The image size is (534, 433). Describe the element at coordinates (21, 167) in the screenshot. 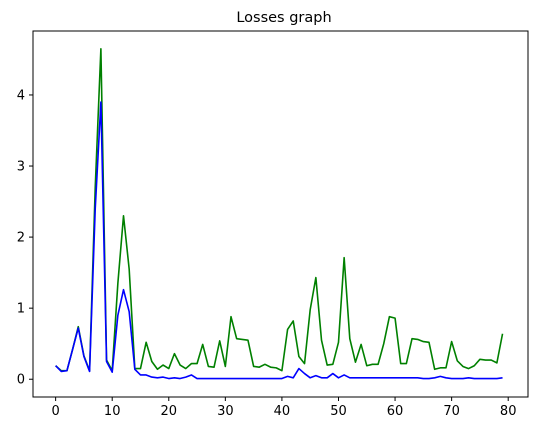

I see `y-tick-label: 3` at that location.